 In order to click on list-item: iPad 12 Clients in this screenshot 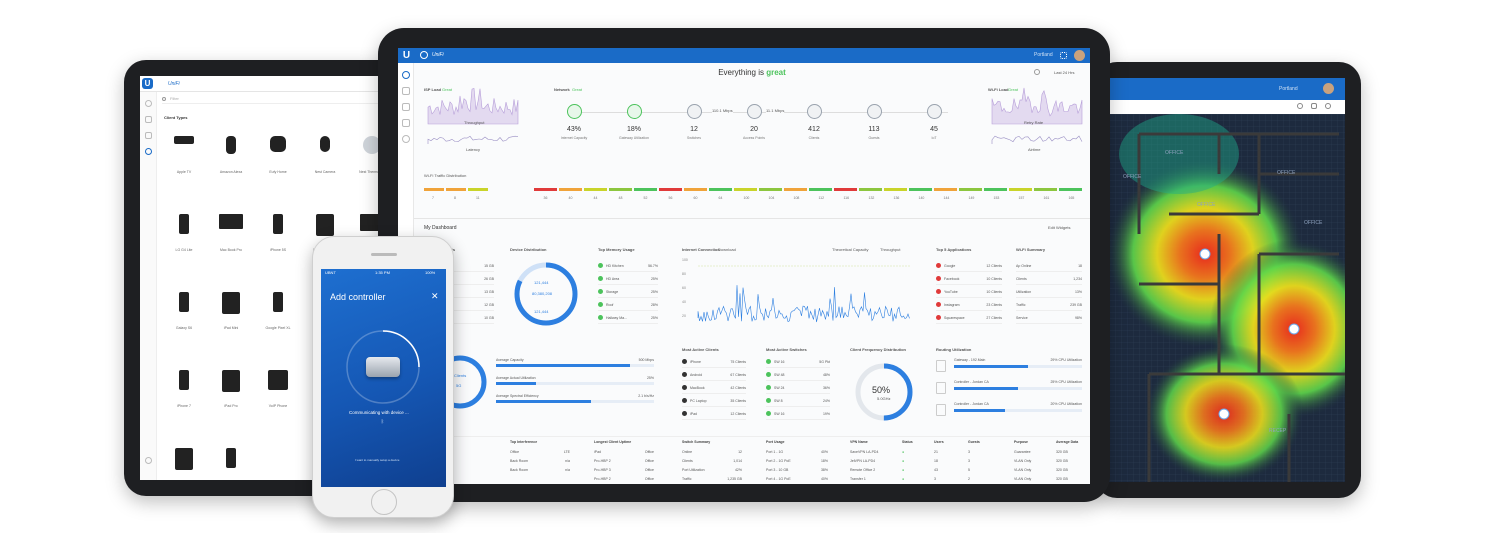, I will do `click(714, 415)`.